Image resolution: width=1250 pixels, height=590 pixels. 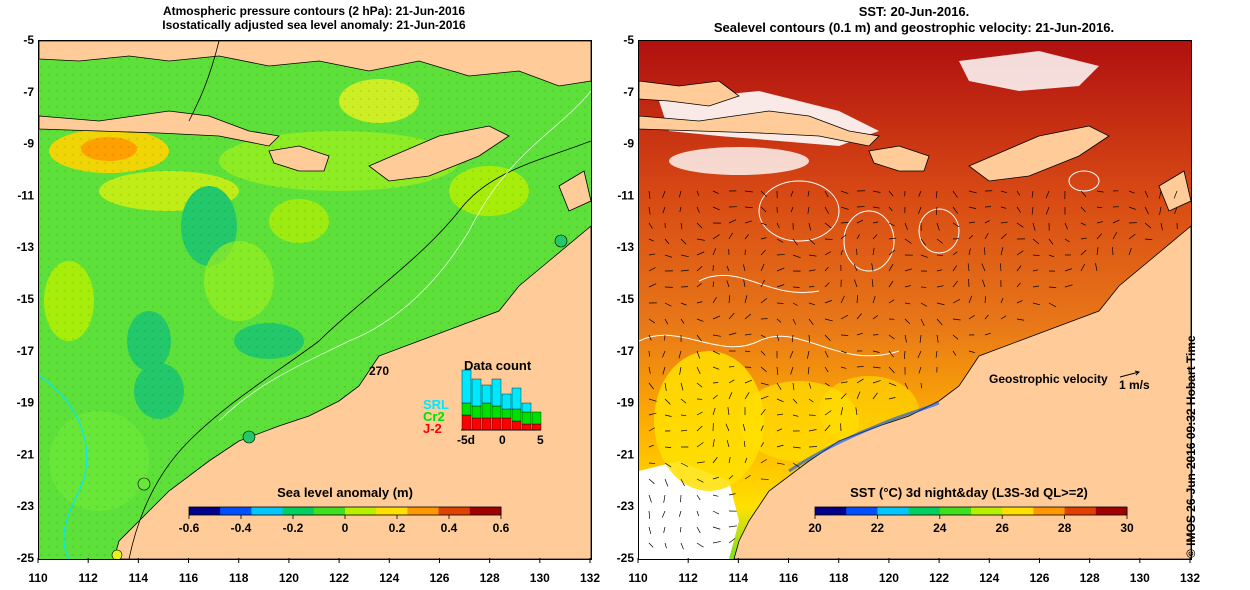 What do you see at coordinates (626, 247) in the screenshot?
I see `y-tick-label: -13` at bounding box center [626, 247].